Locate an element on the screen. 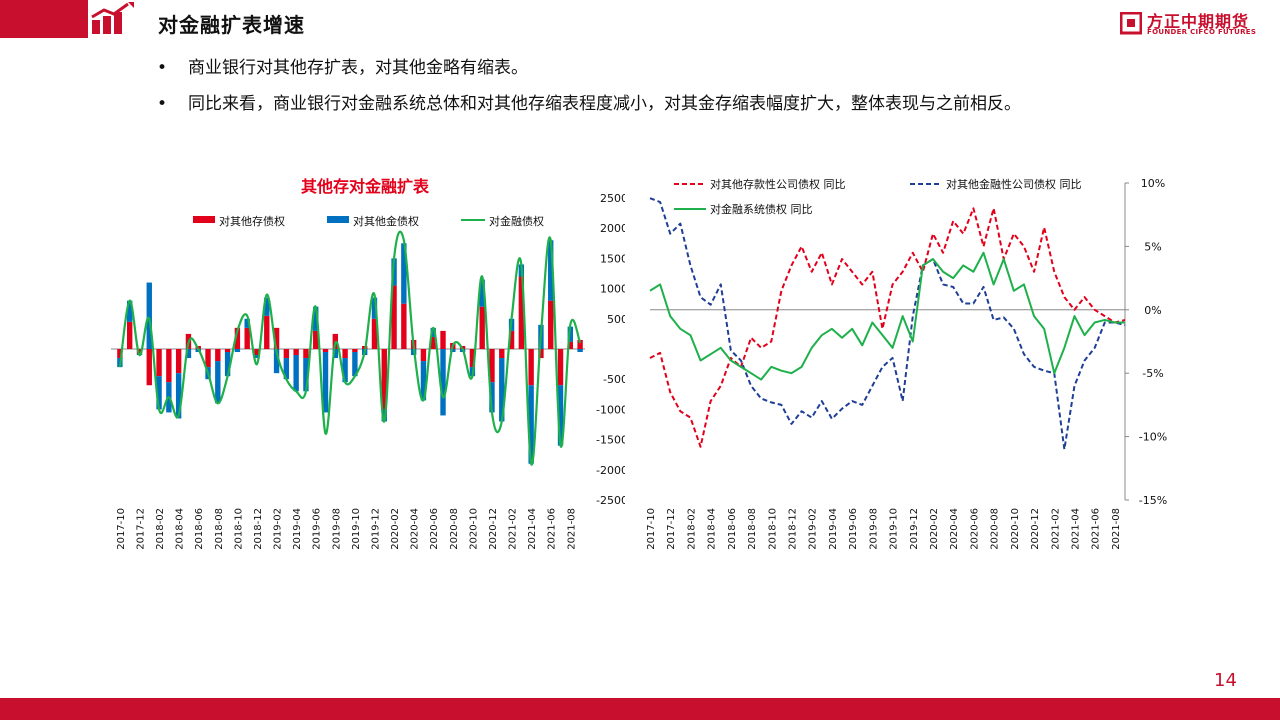  page-number: 14 is located at coordinates (1225, 680).